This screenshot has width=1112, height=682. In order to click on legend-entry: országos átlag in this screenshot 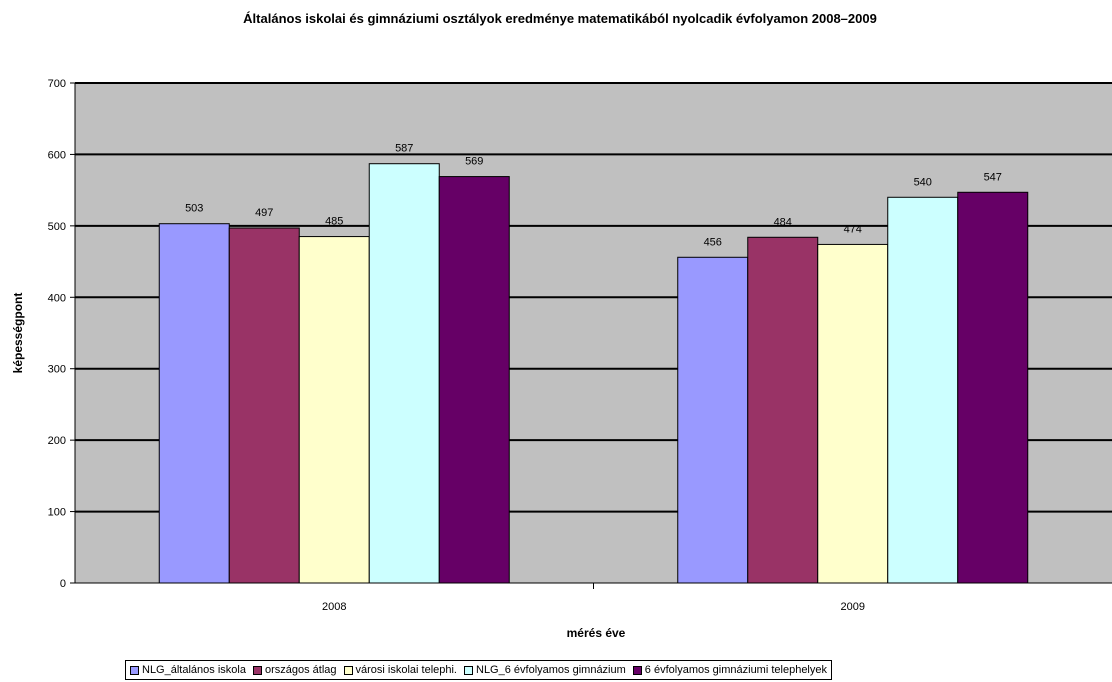, I will do `click(294, 670)`.